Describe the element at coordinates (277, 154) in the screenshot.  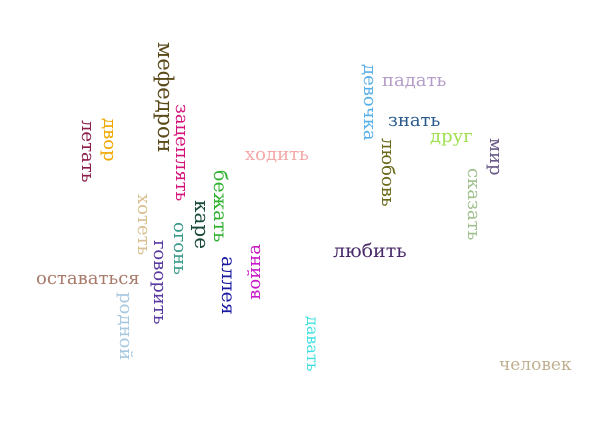
I see `word-khodit: ходить` at that location.